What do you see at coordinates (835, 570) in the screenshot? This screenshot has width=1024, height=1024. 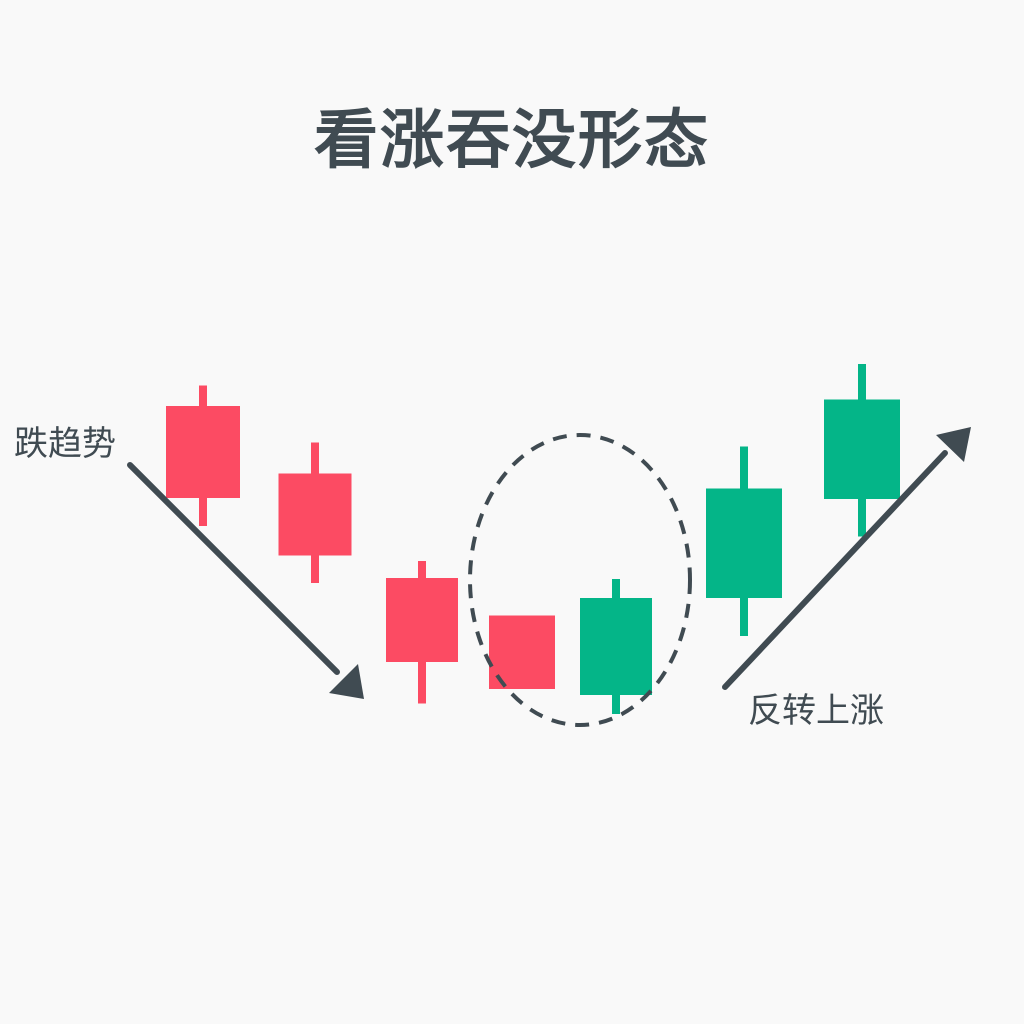 I see `reversal-arrow-line` at bounding box center [835, 570].